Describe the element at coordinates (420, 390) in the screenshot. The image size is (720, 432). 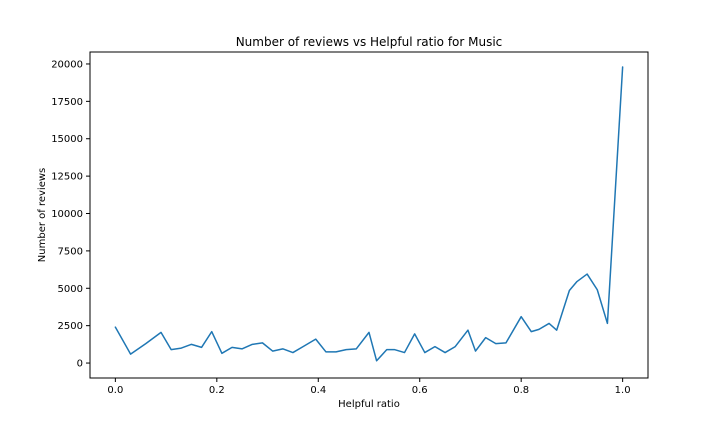
I see `x-tick-label: 0.6` at that location.